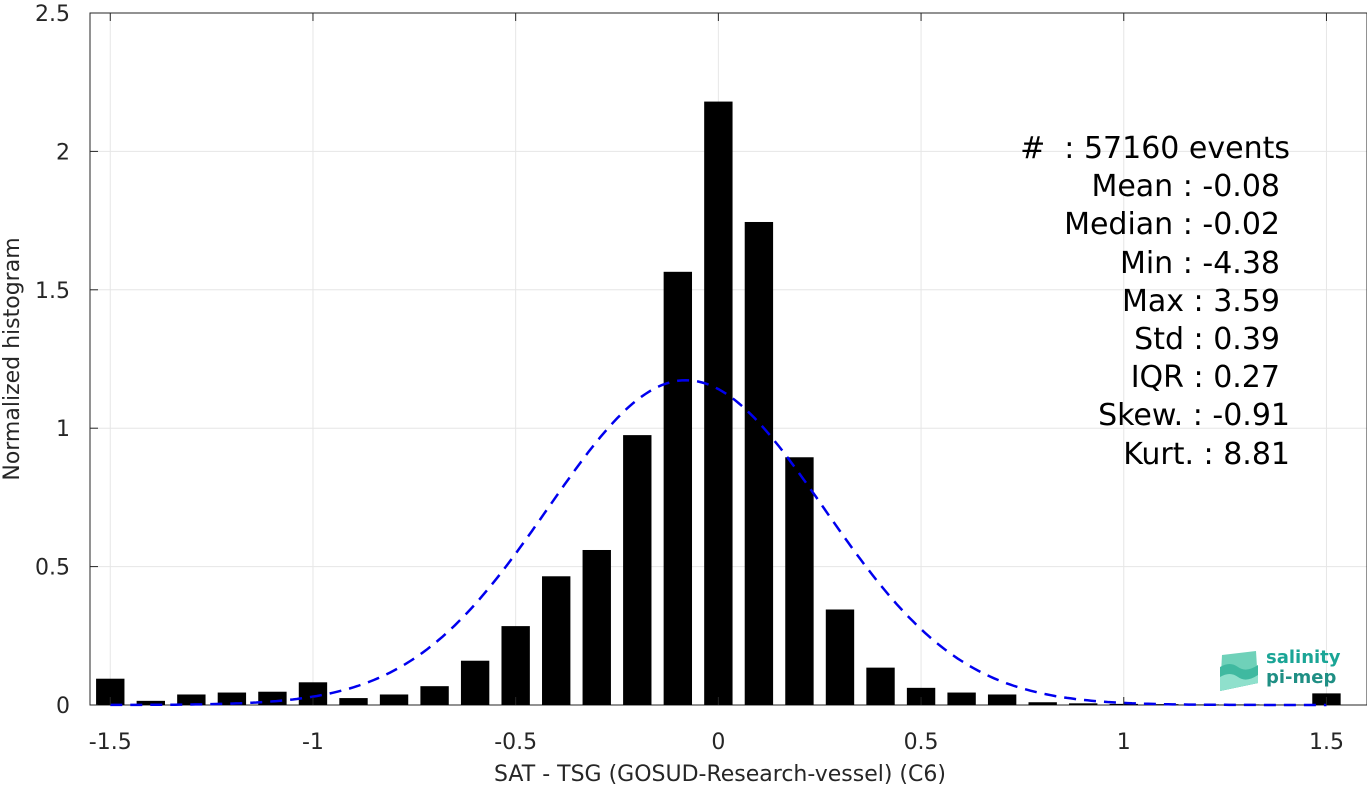 Image resolution: width=1367 pixels, height=785 pixels. What do you see at coordinates (921, 742) in the screenshot?
I see `x-tick-label: 0.5` at bounding box center [921, 742].